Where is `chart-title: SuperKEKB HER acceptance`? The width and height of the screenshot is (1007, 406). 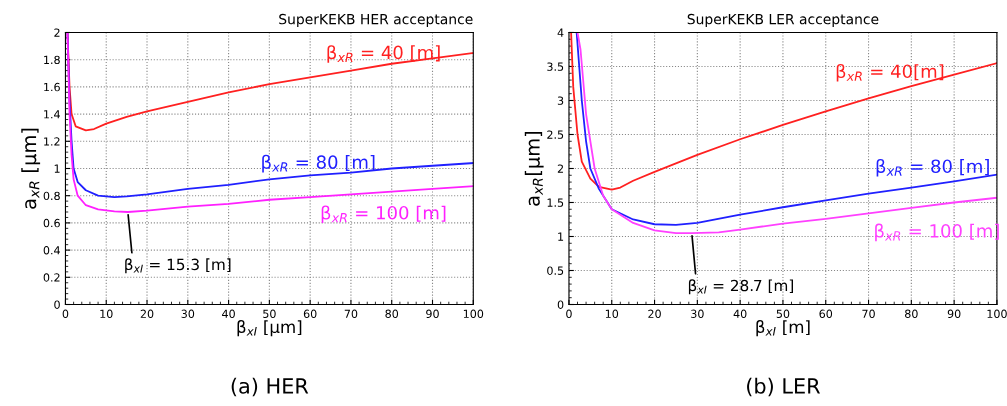
chart-title: SuperKEKB HER acceptance is located at coordinates (376, 20).